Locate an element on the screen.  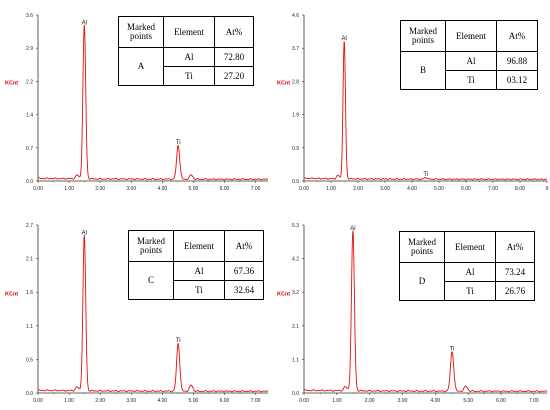
y-tick-label: 3.2 is located at coordinates (295, 293).